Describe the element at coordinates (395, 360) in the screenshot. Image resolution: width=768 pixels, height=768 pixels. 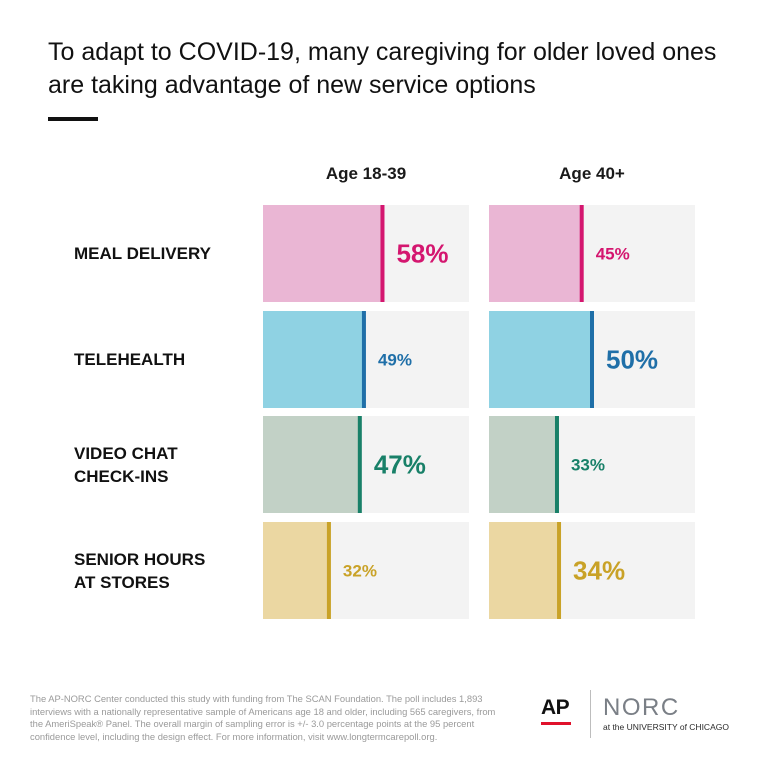
I see `data-label-0-1: 49%` at that location.